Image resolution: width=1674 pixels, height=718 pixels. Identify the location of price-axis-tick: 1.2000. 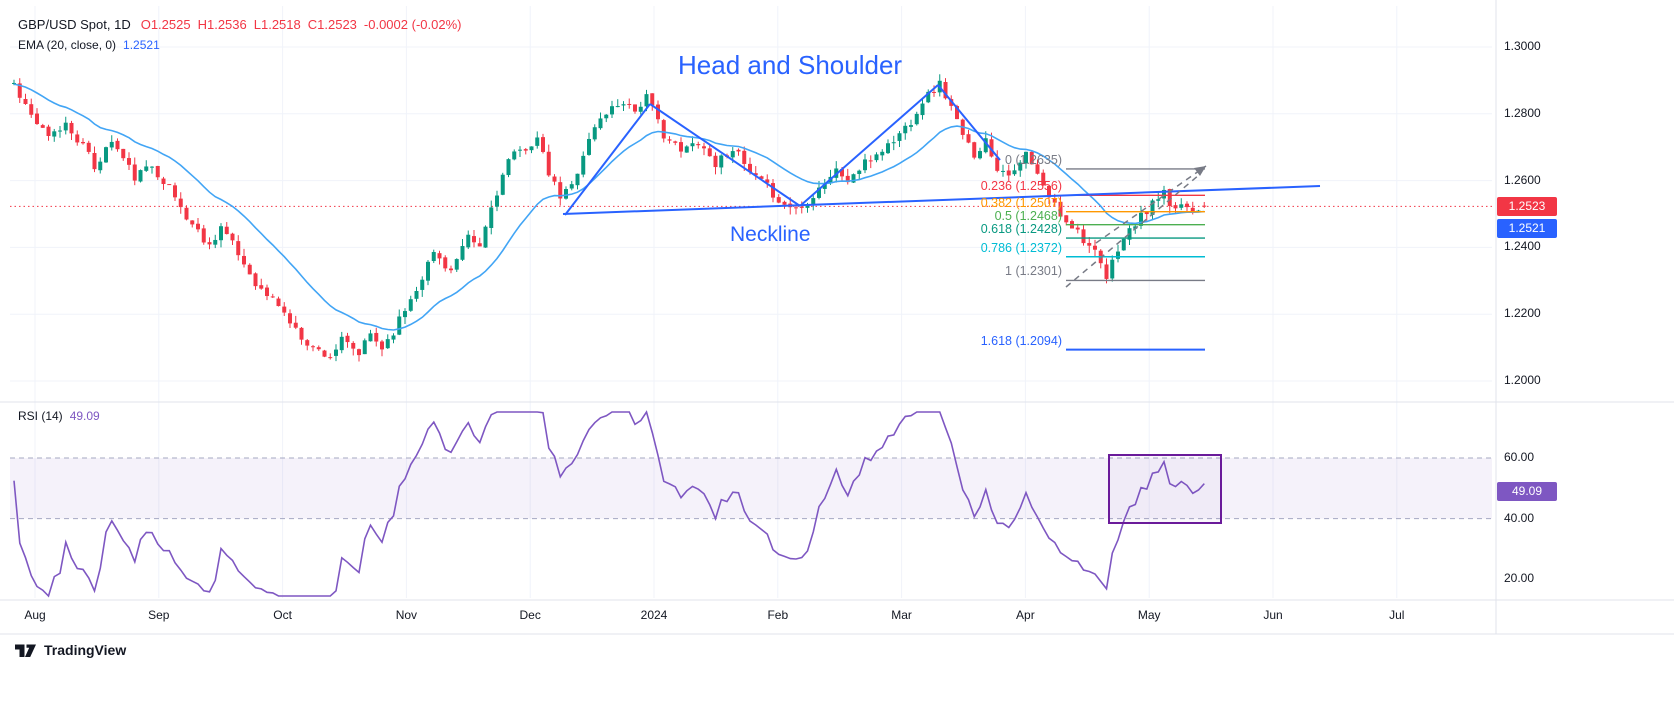
(1522, 380).